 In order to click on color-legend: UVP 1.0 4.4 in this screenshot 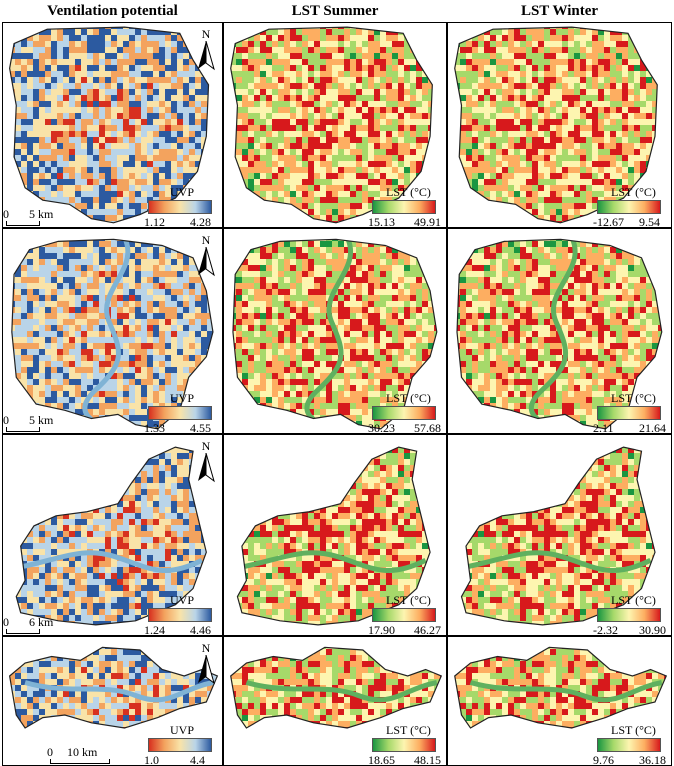, I will do `click(183, 744)`.